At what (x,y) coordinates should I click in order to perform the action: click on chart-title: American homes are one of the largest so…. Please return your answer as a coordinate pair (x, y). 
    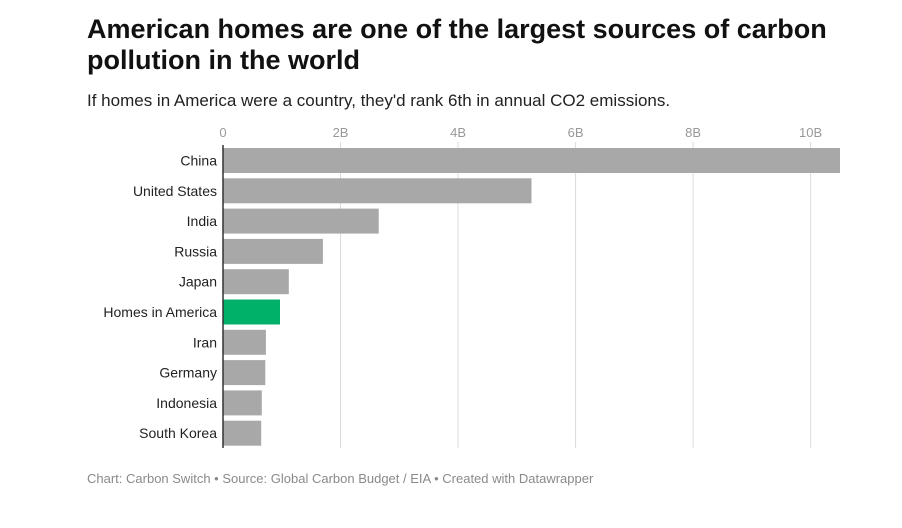
    Looking at the image, I should click on (457, 44).